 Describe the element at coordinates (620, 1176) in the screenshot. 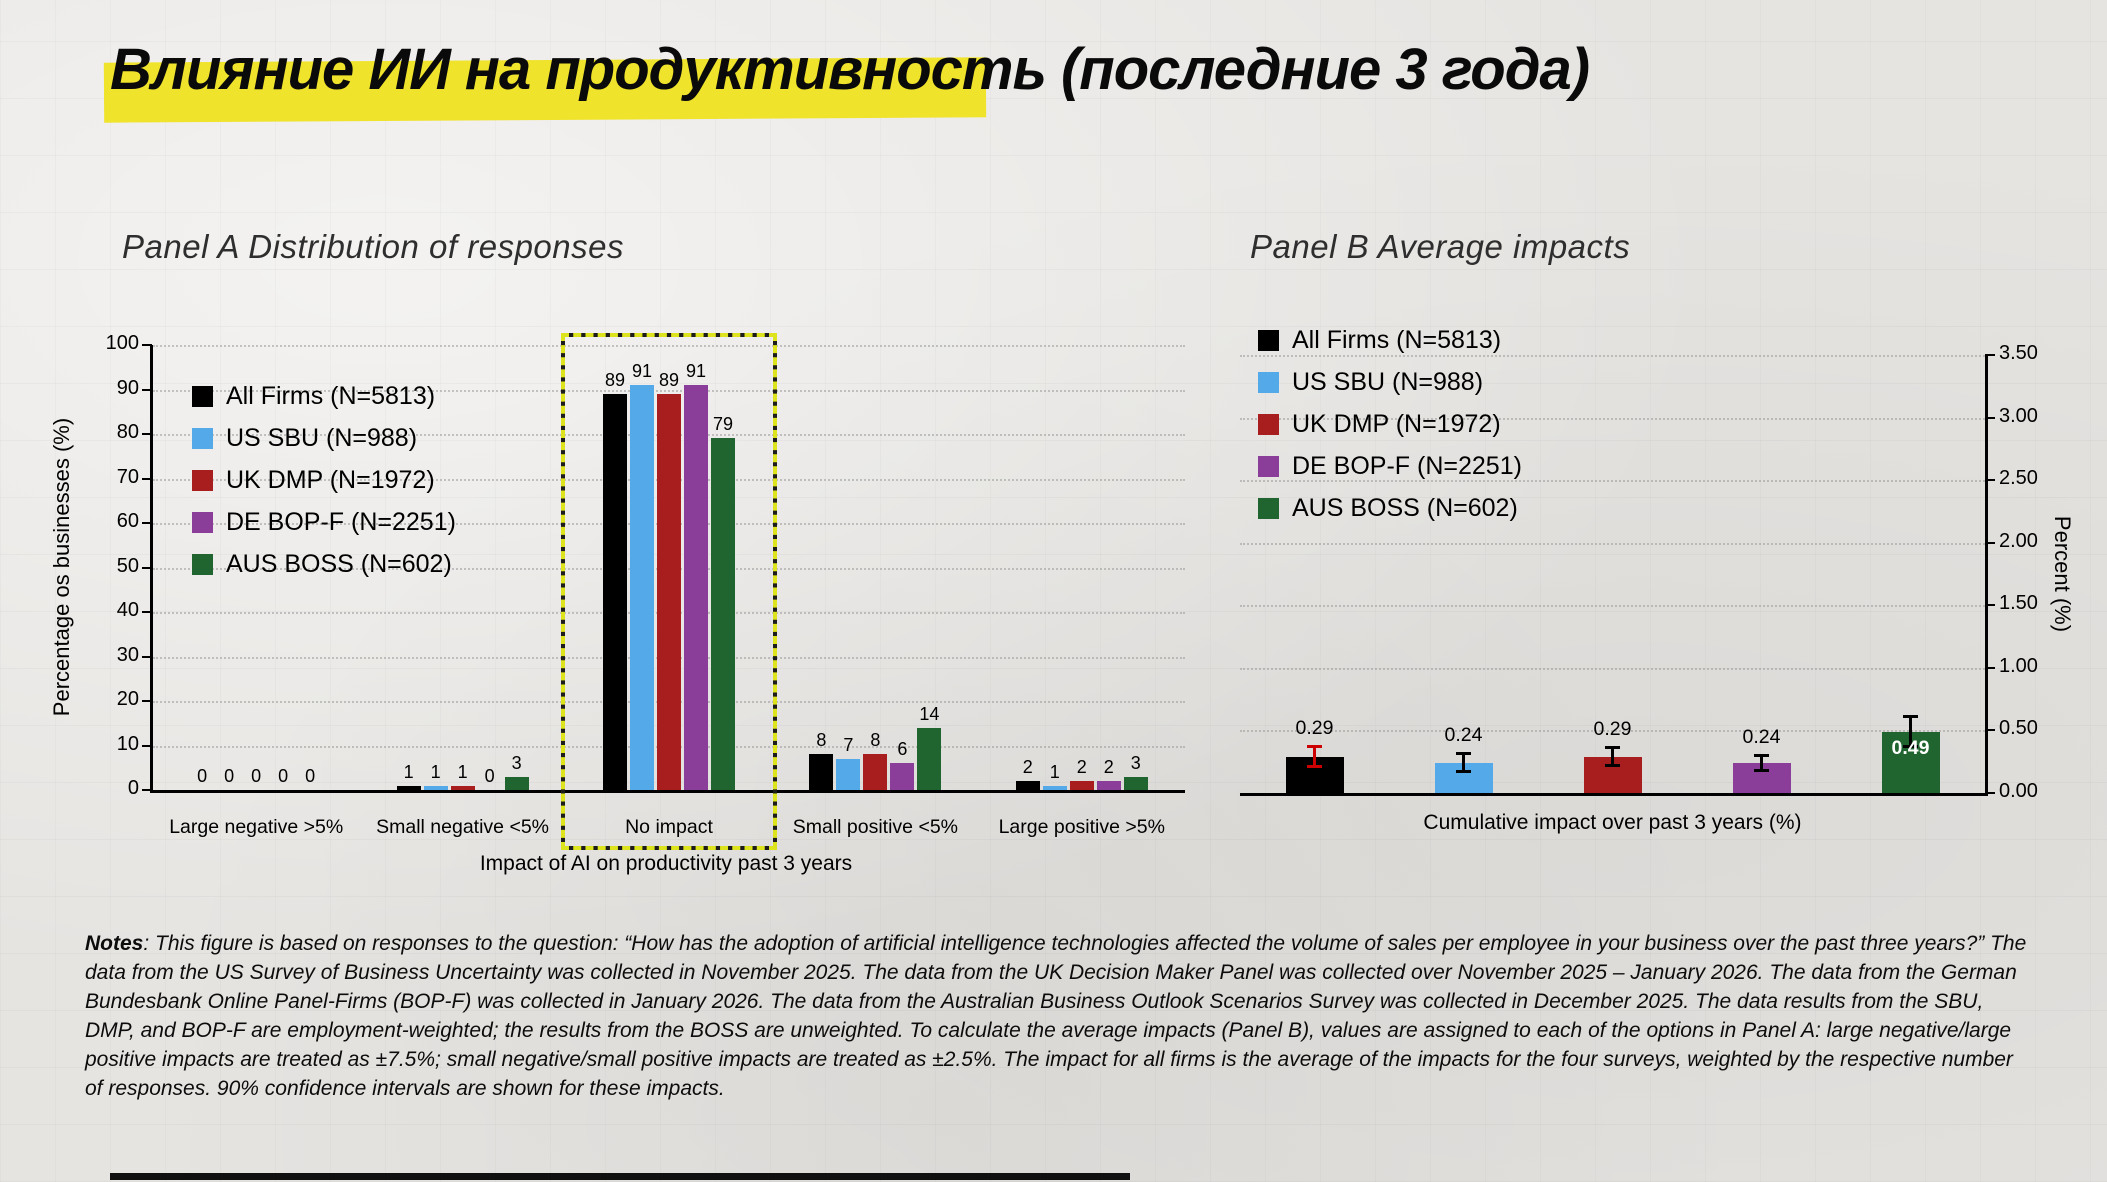

I see `bottom-progress-bar` at that location.